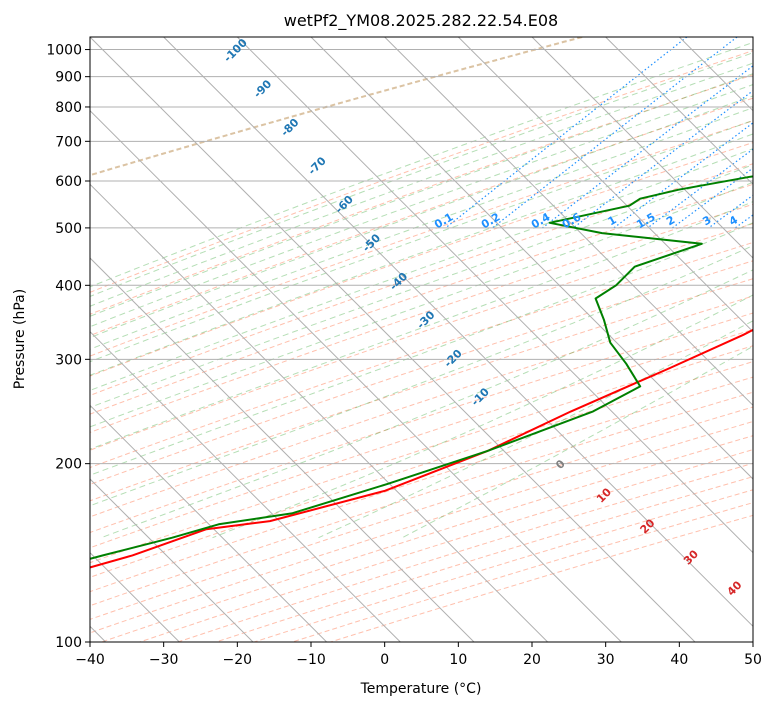 The width and height of the screenshot is (775, 708). I want to click on x-tick-label: 0, so click(384, 660).